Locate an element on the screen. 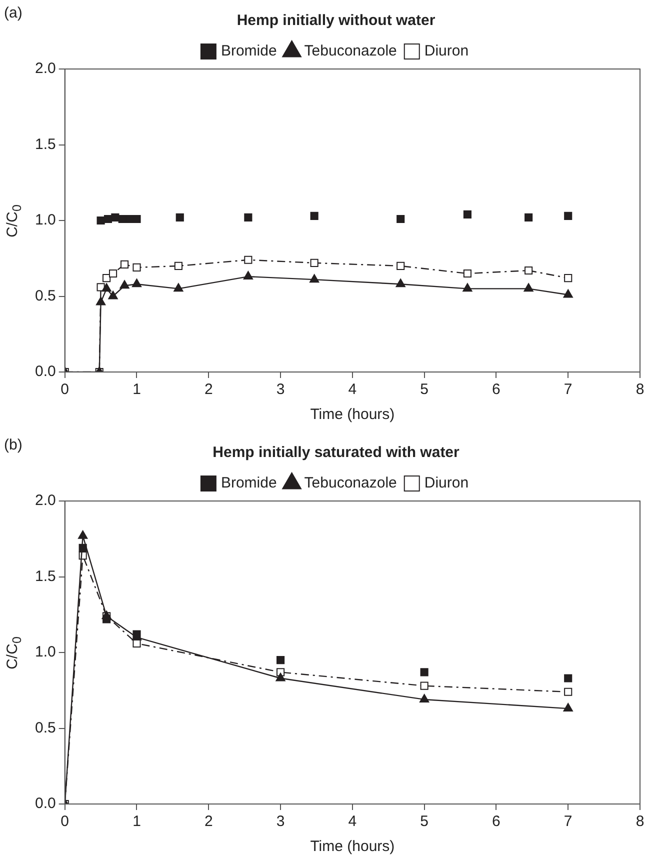 This screenshot has width=648, height=864. text: (a) is located at coordinates (13, 13).